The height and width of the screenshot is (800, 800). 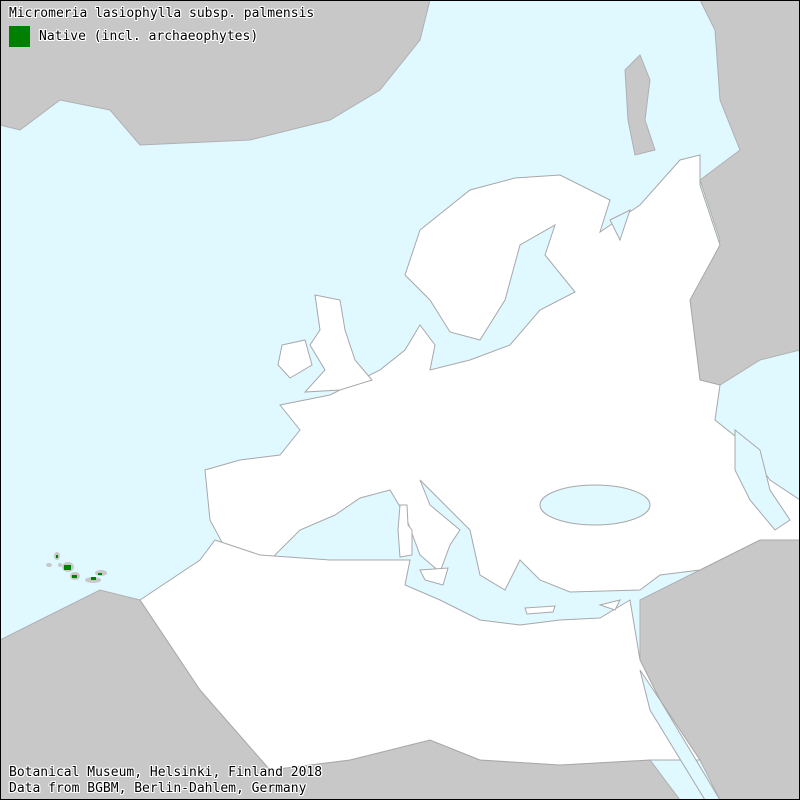 I want to click on white-sea, so click(x=620, y=225).